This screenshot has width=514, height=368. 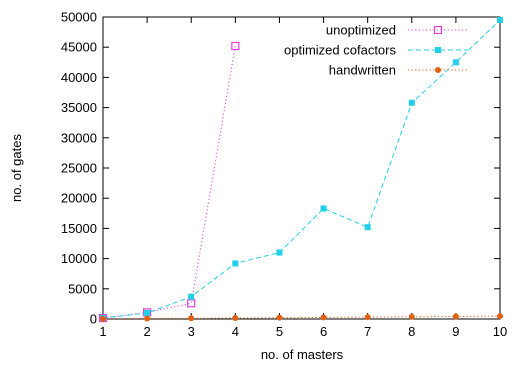 What do you see at coordinates (500, 331) in the screenshot?
I see `x-tick-label: 10` at bounding box center [500, 331].